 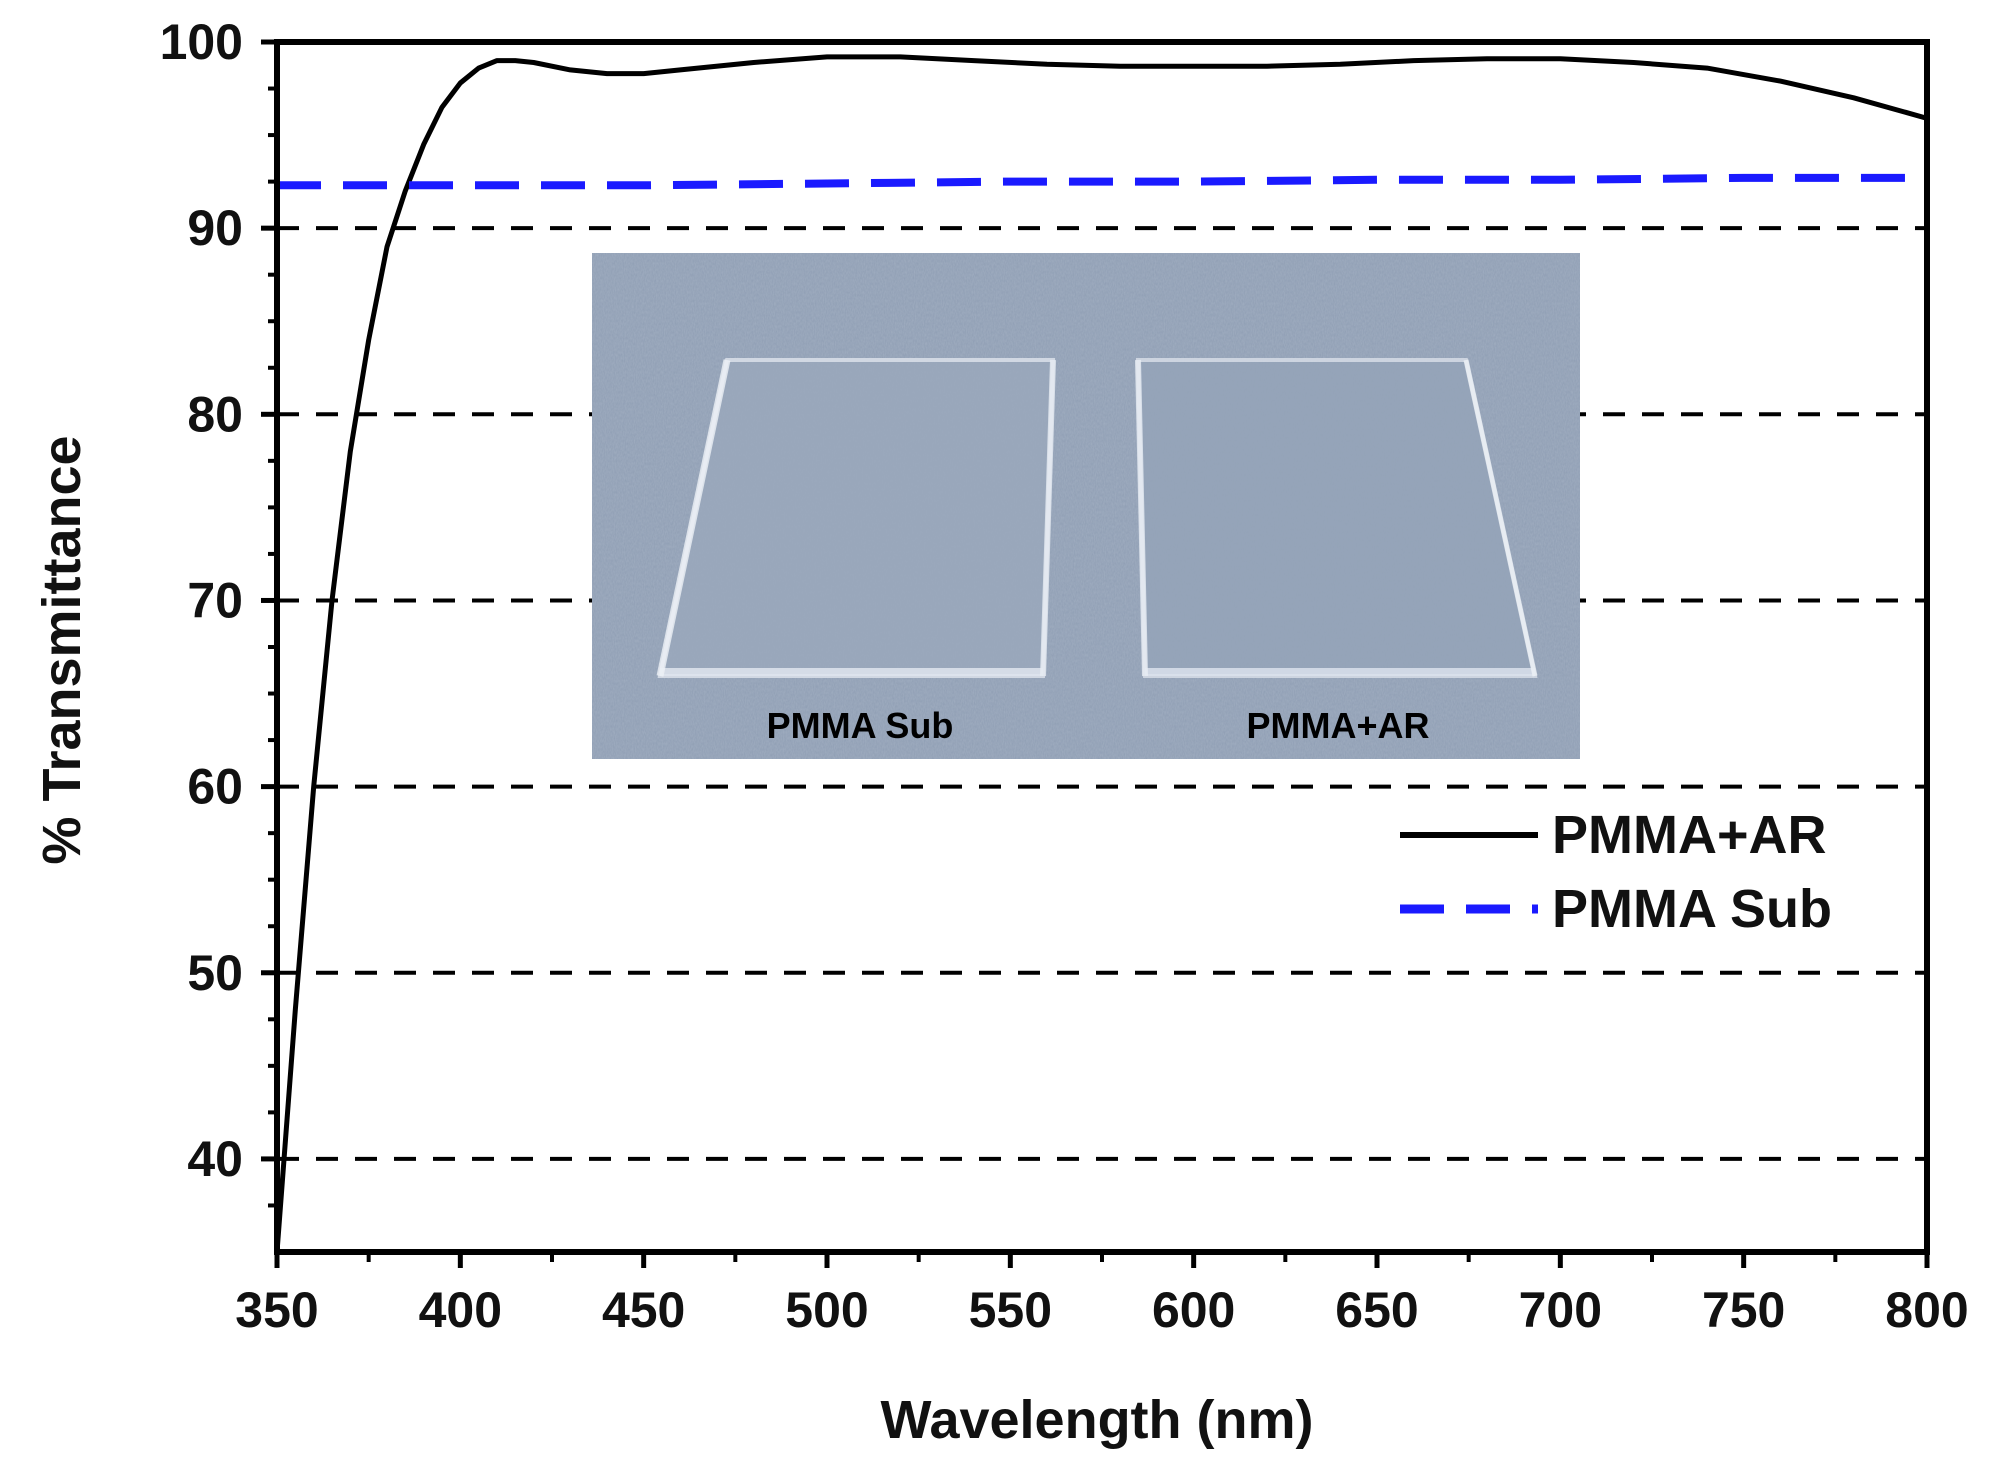 What do you see at coordinates (1692, 909) in the screenshot?
I see `legend-label-pmma-sub: PMMA Sub` at bounding box center [1692, 909].